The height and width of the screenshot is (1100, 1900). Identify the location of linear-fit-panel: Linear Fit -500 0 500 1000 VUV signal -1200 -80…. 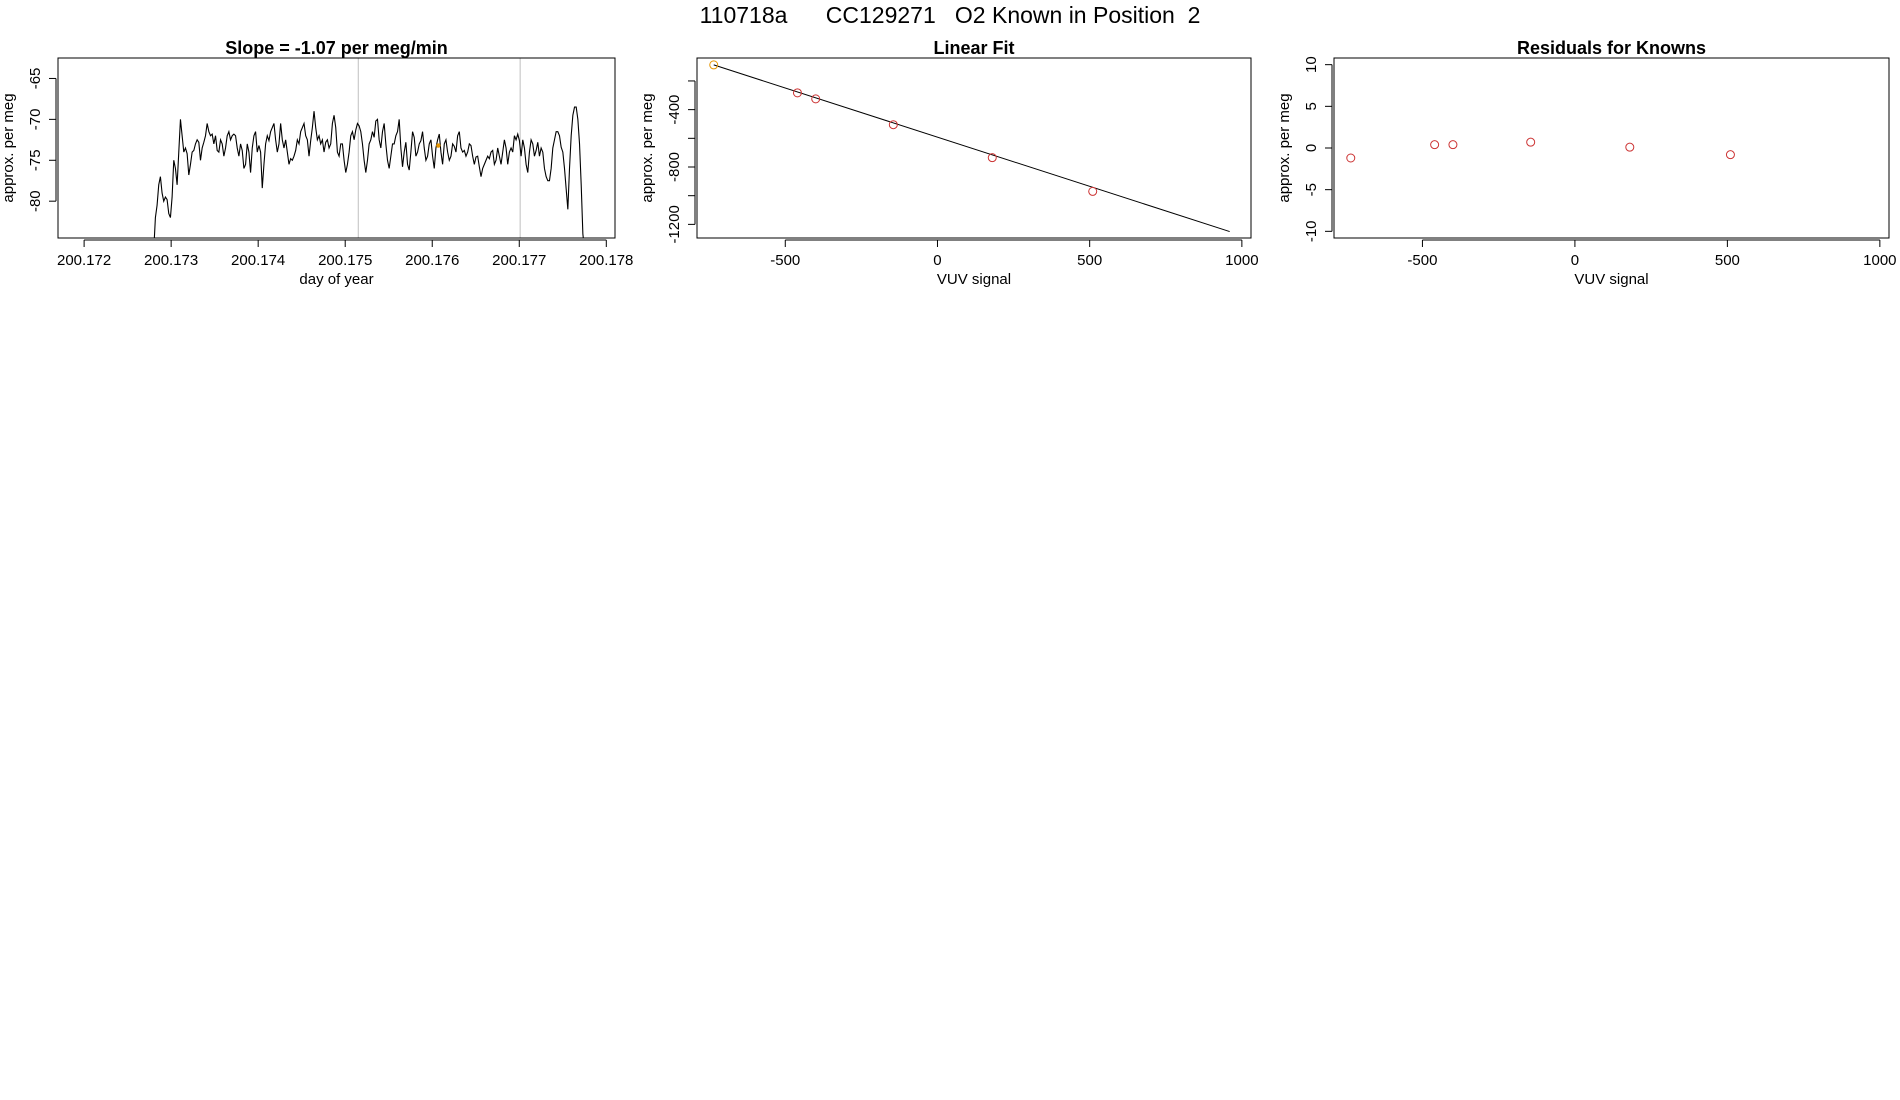
(949, 163).